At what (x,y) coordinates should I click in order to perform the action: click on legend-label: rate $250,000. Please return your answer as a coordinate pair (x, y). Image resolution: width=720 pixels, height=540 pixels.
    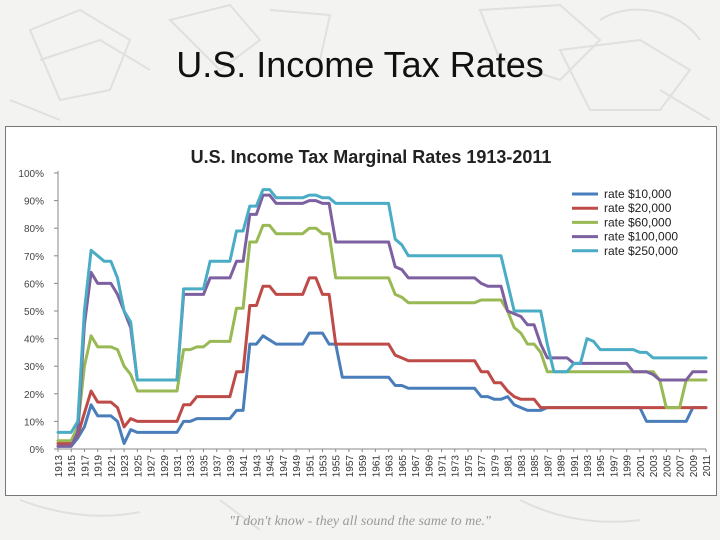
    Looking at the image, I should click on (641, 251).